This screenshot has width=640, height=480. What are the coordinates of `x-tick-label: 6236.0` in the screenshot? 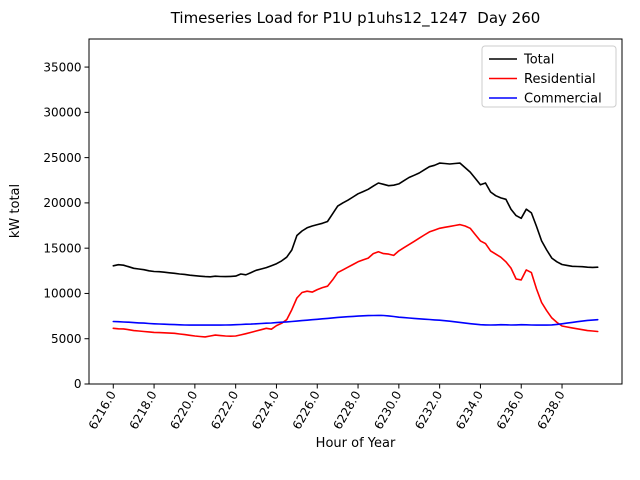 It's located at (510, 410).